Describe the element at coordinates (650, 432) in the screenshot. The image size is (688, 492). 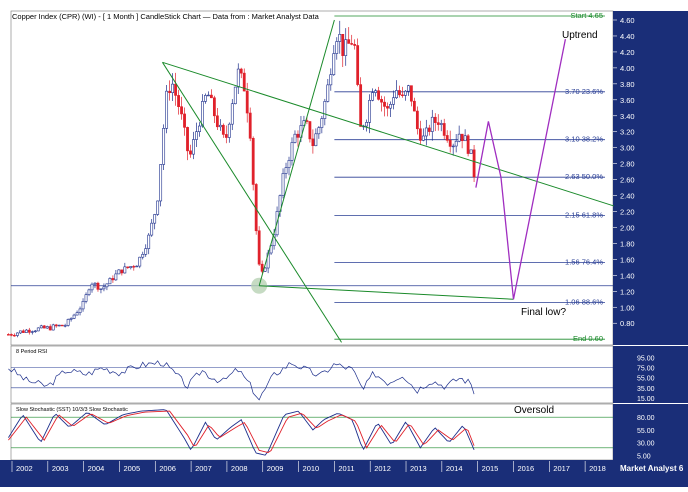
I see `stochastic-axis-band` at that location.